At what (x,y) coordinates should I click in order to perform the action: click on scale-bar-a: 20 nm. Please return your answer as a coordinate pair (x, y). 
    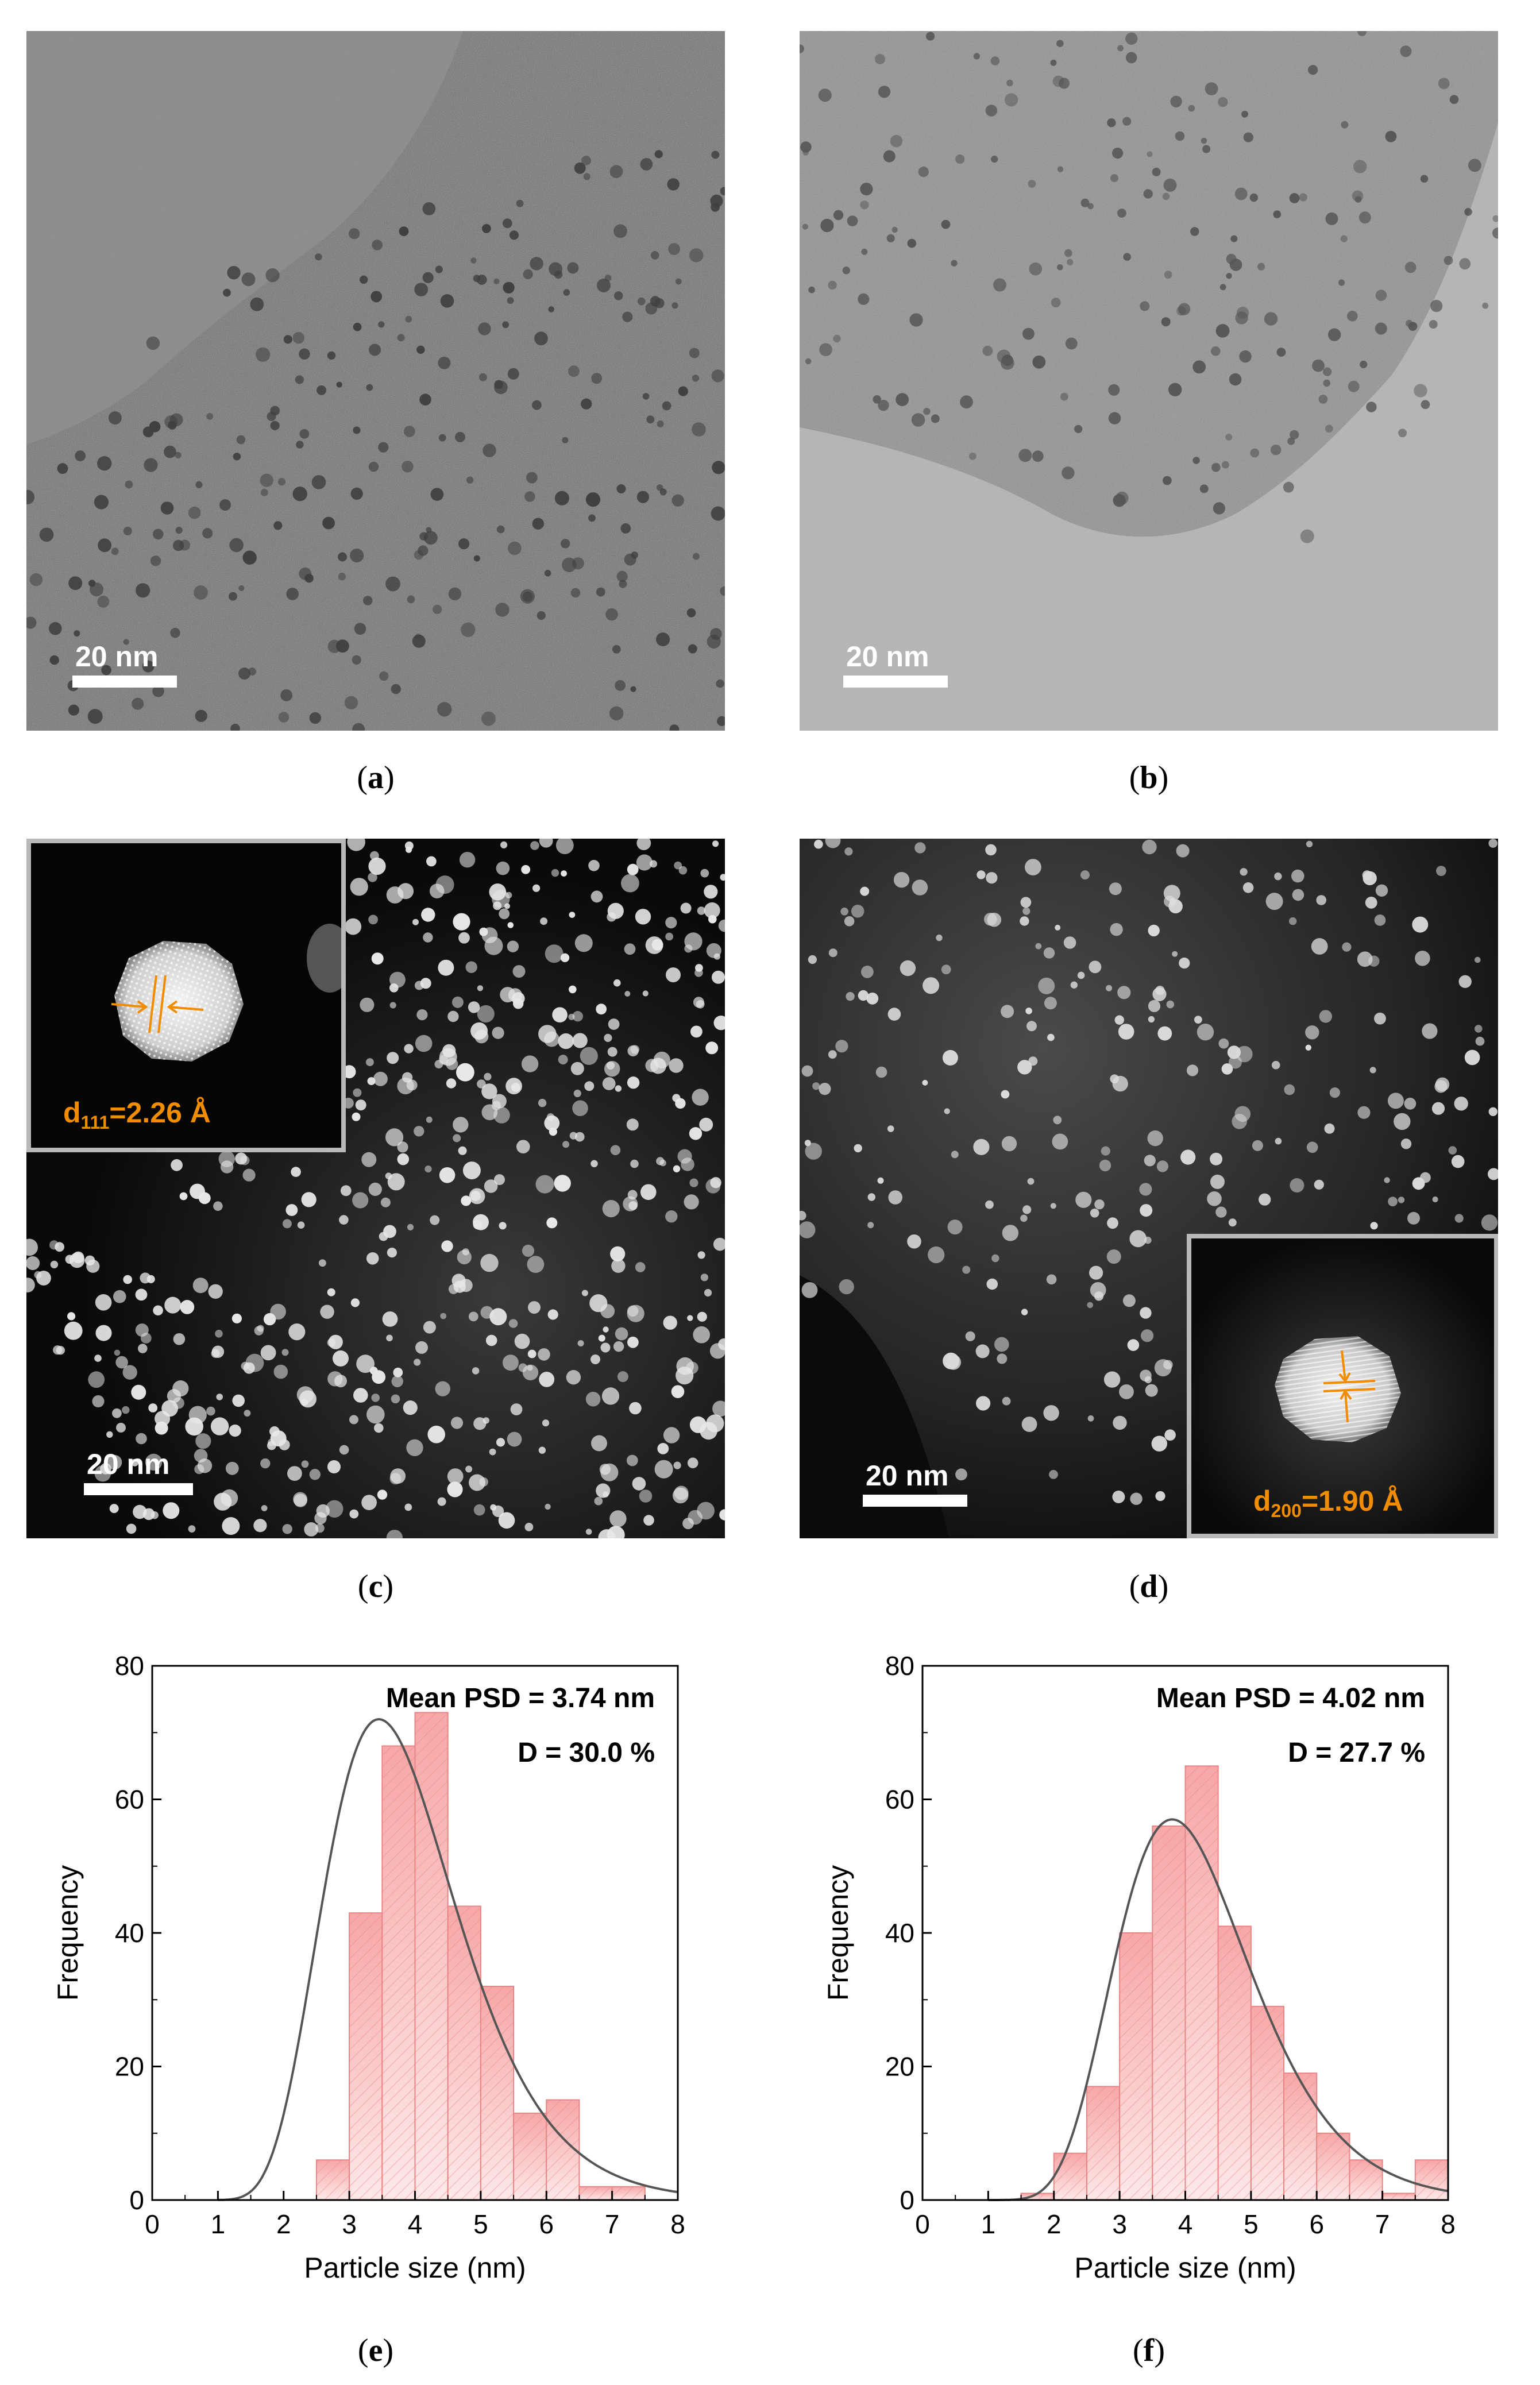
    Looking at the image, I should click on (129, 671).